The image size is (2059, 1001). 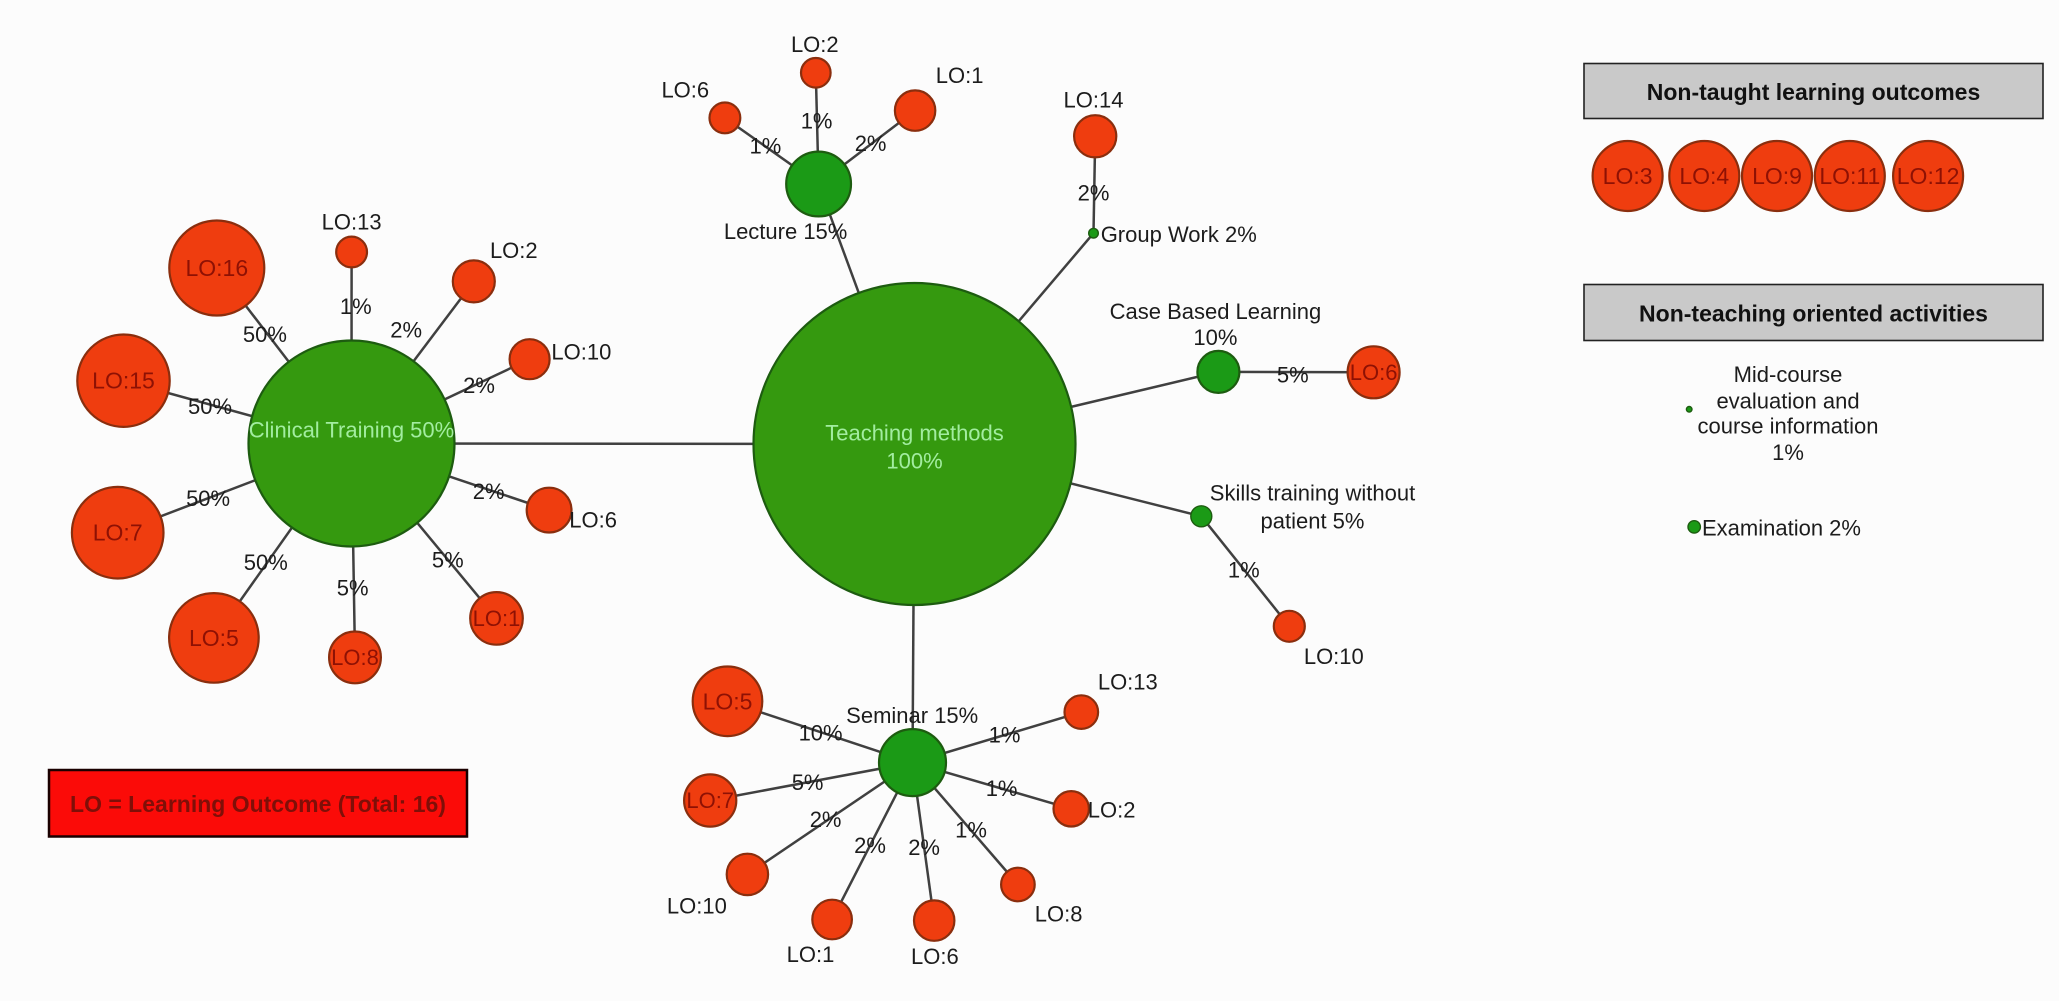 What do you see at coordinates (1788, 426) in the screenshot?
I see `svg-text: course information` at bounding box center [1788, 426].